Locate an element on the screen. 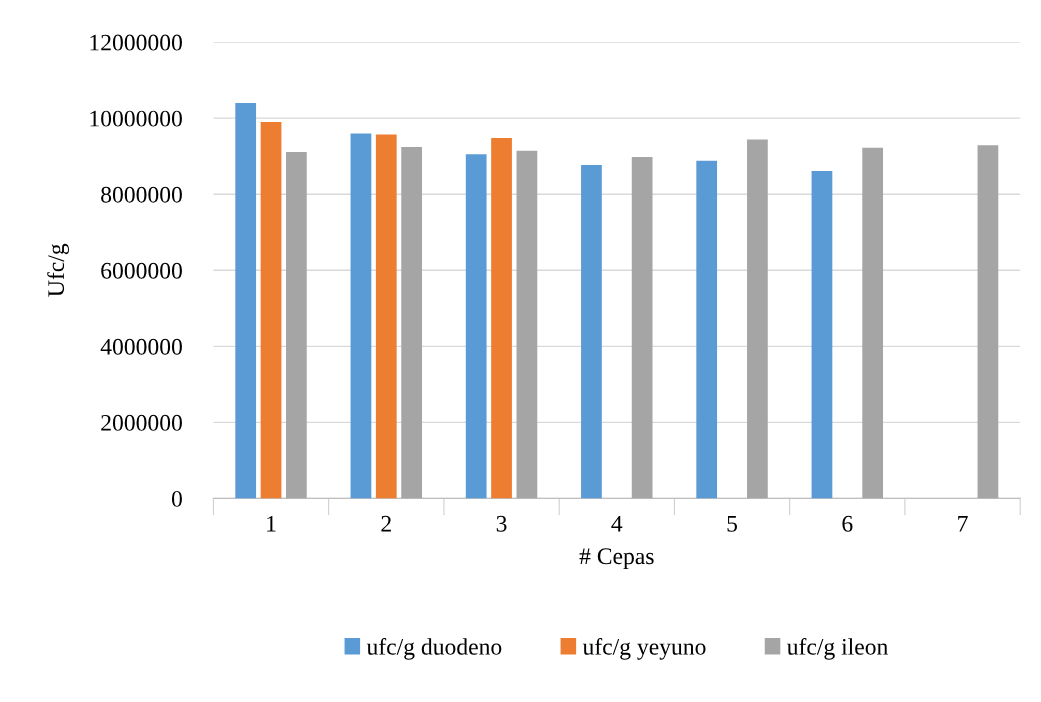 The image size is (1041, 702). y-tick-label: 0 is located at coordinates (176, 498).